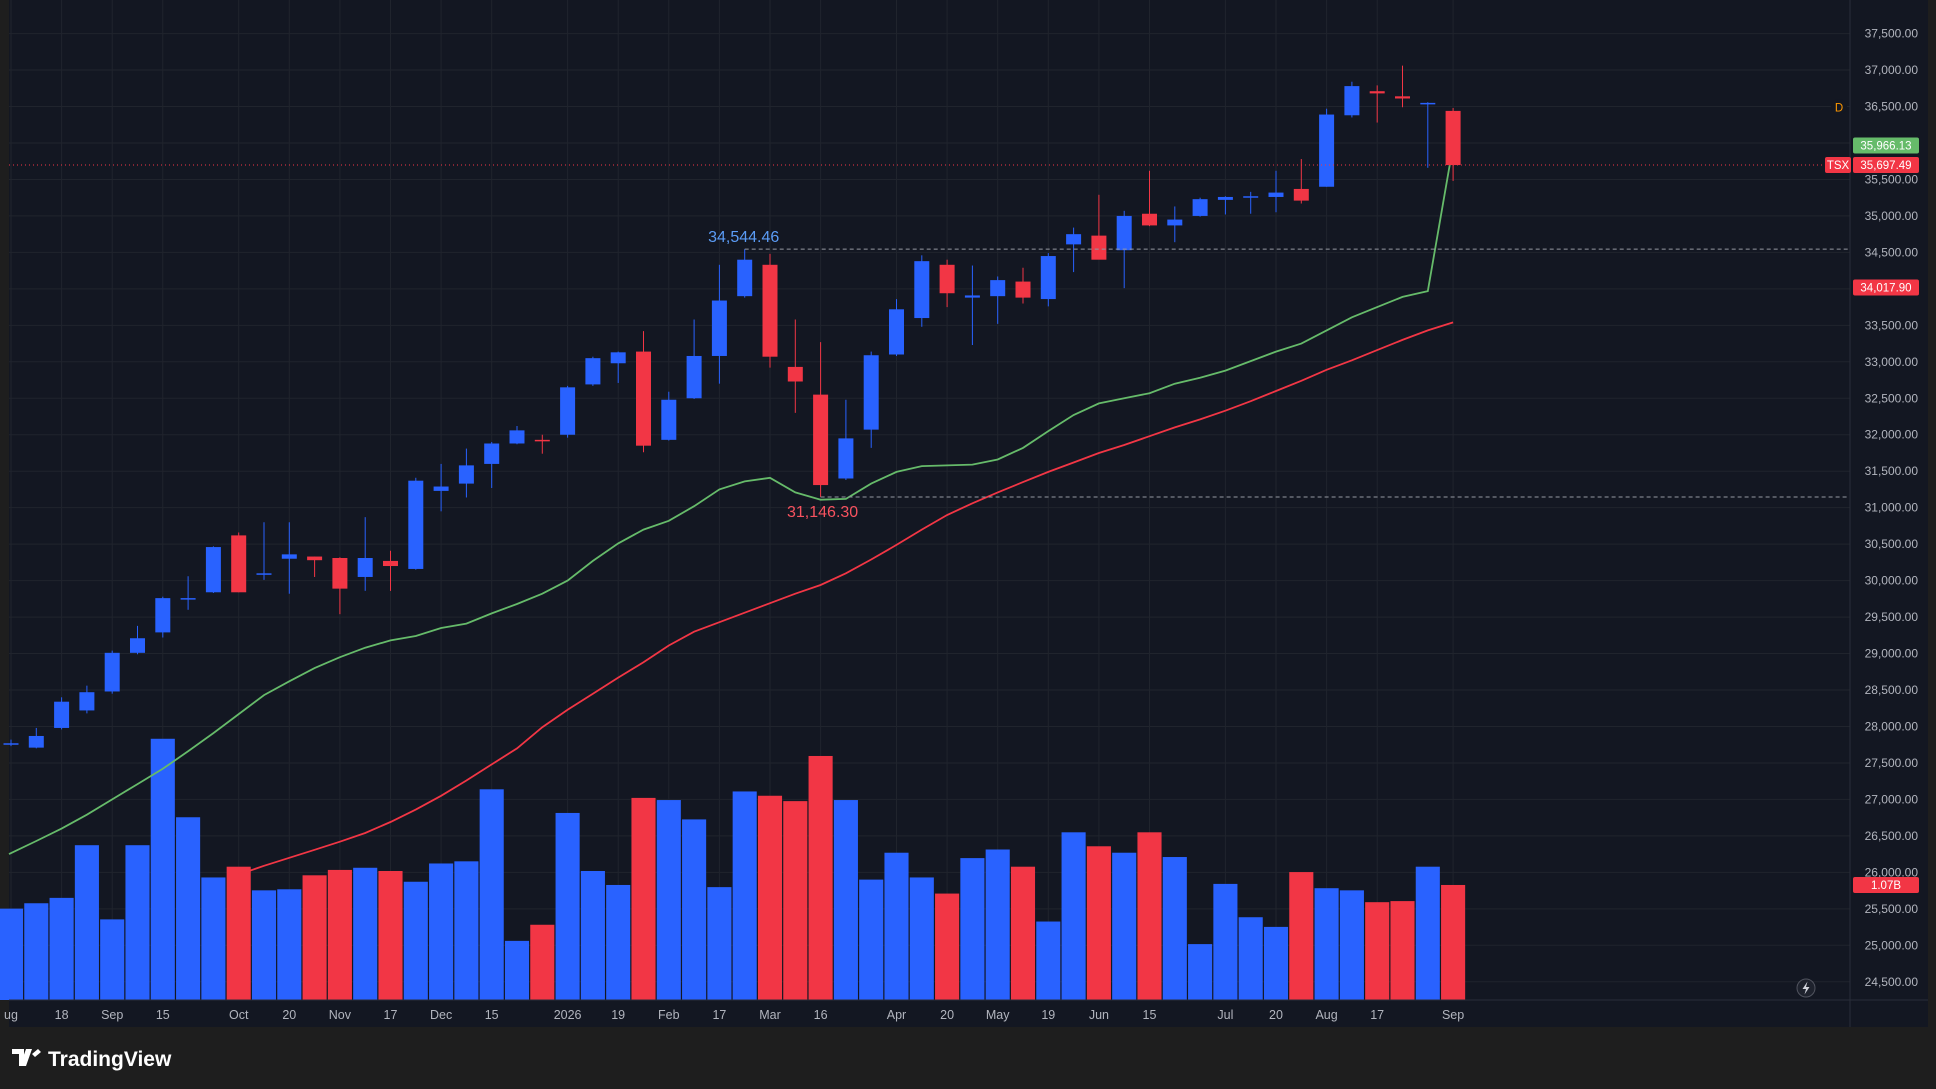  What do you see at coordinates (1885, 166) in the screenshot?
I see `price-tag-text: 35,697.49` at bounding box center [1885, 166].